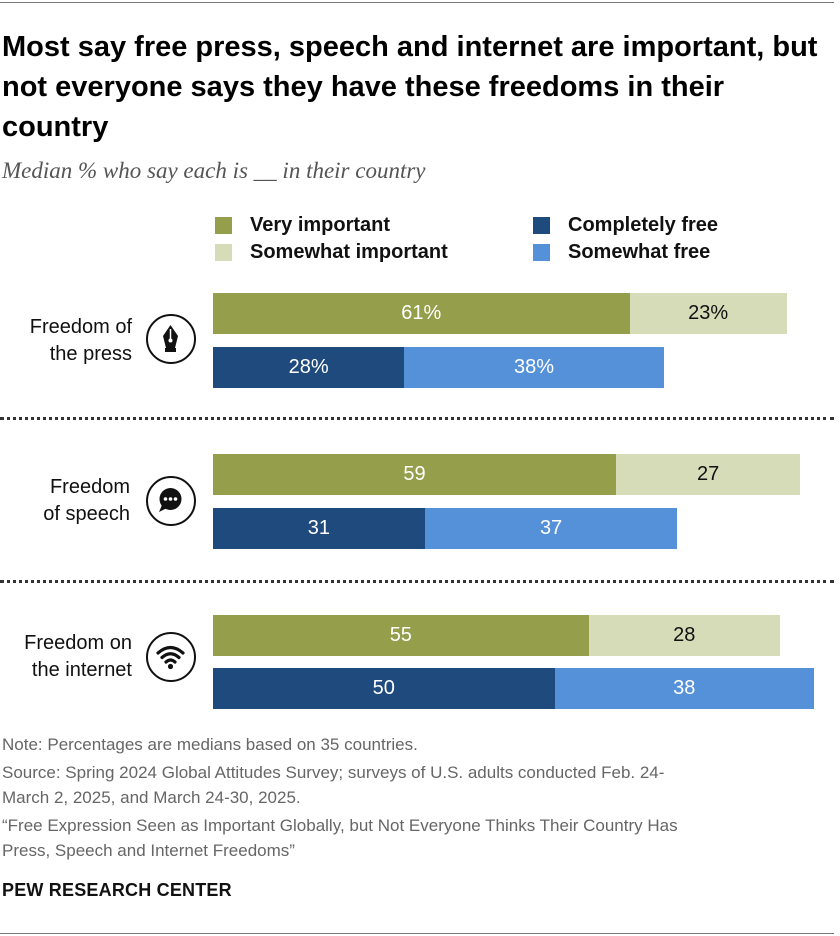 This screenshot has height=936, width=840. I want to click on value-label-internet-somewhat-free: 38, so click(684, 688).